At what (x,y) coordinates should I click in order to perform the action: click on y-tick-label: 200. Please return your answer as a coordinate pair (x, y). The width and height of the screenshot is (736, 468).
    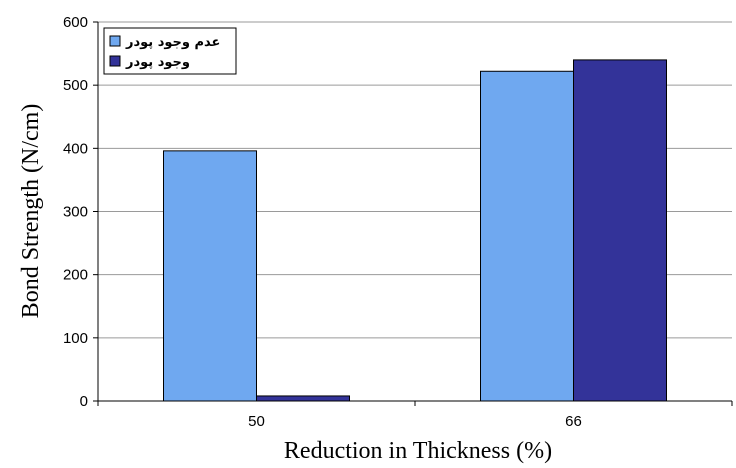
    Looking at the image, I should click on (75, 275).